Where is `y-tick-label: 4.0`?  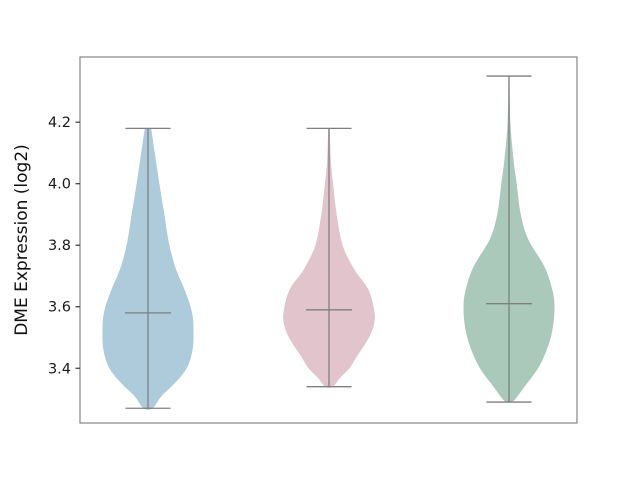
y-tick-label: 4.0 is located at coordinates (59, 185).